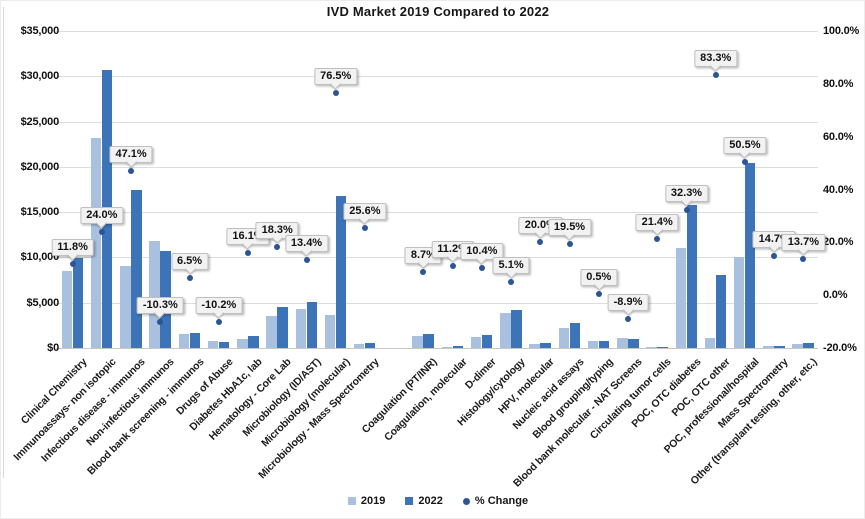  Describe the element at coordinates (3, 242) in the screenshot. I see `window-edge-line` at that location.